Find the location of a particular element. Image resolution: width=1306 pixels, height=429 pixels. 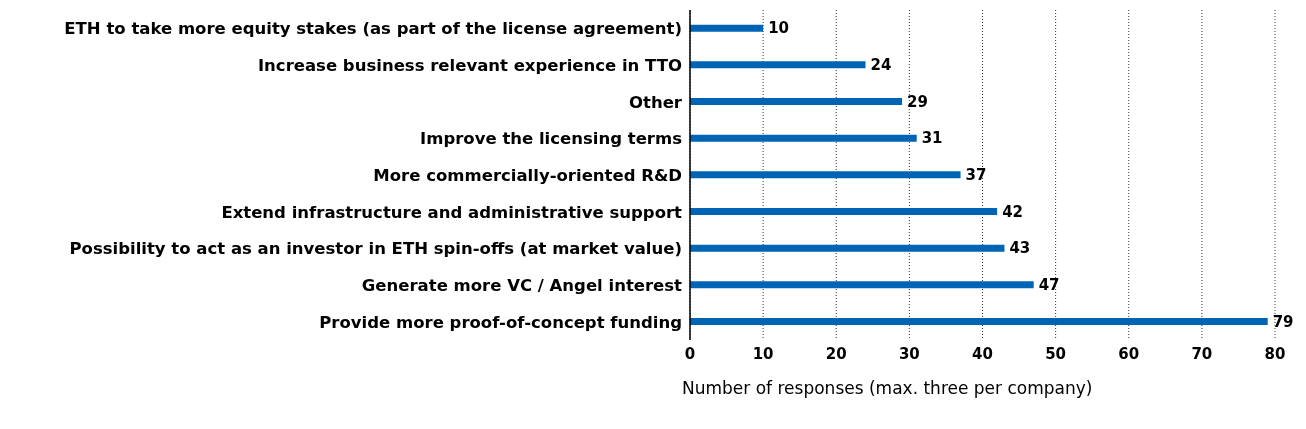

data-label: 42 is located at coordinates (1012, 211).